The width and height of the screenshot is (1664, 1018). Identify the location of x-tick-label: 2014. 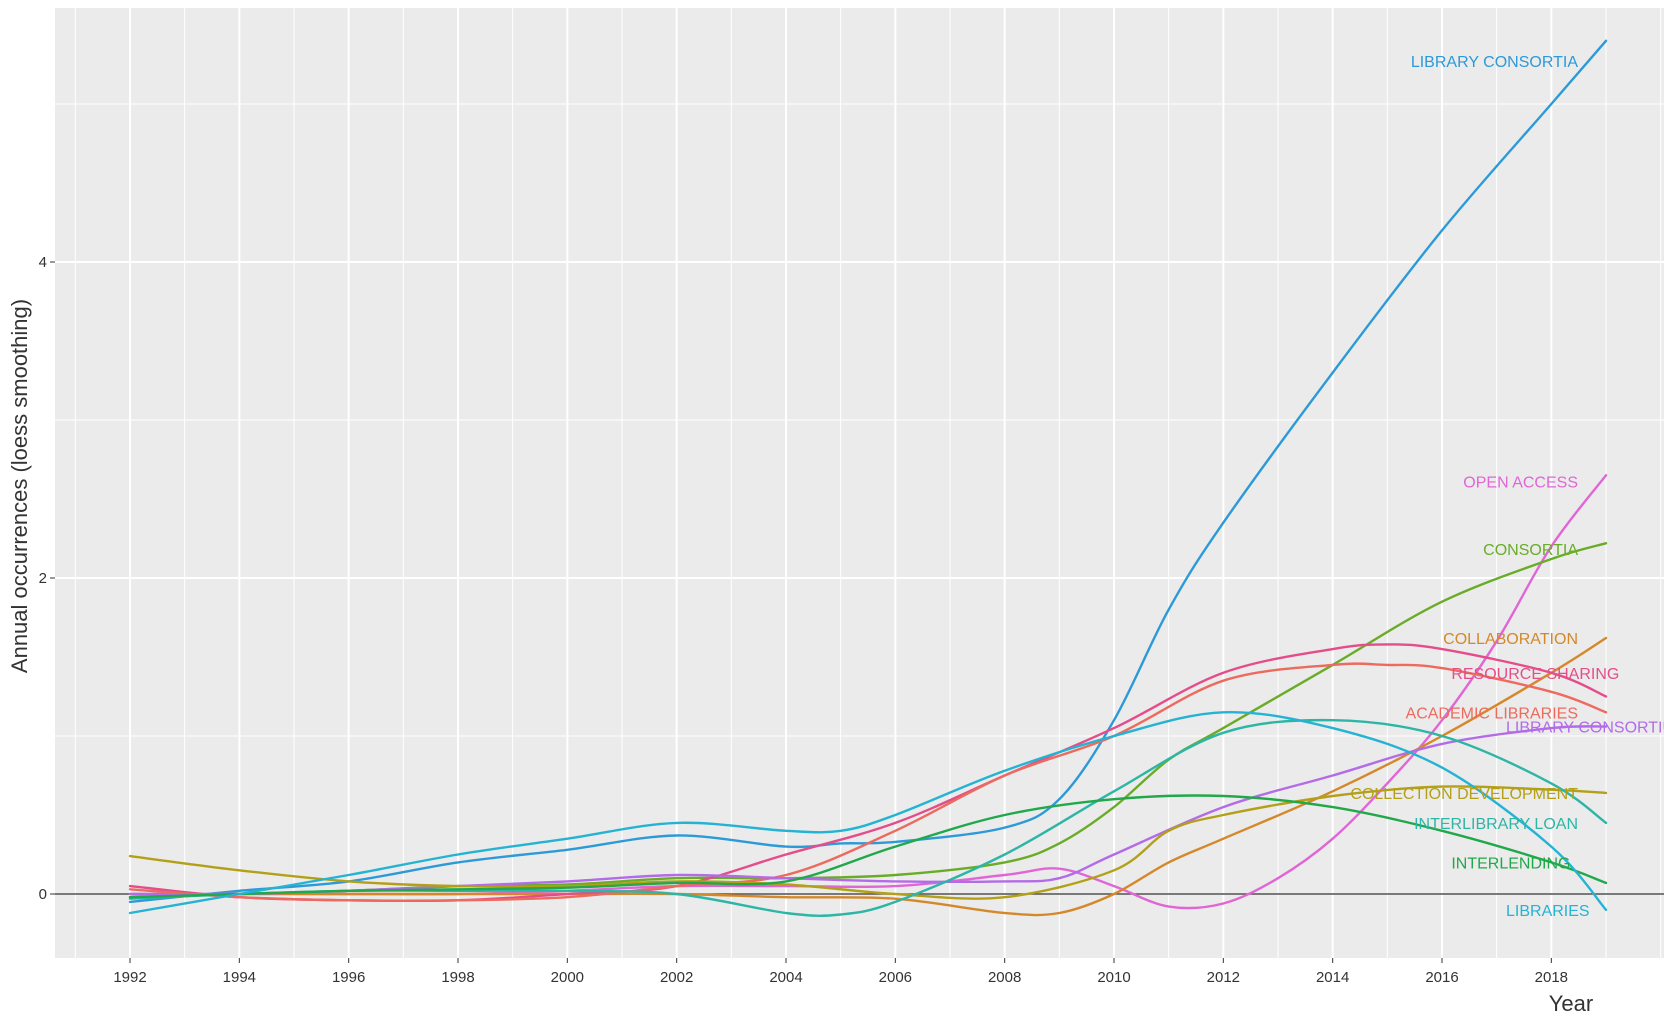
(1332, 977).